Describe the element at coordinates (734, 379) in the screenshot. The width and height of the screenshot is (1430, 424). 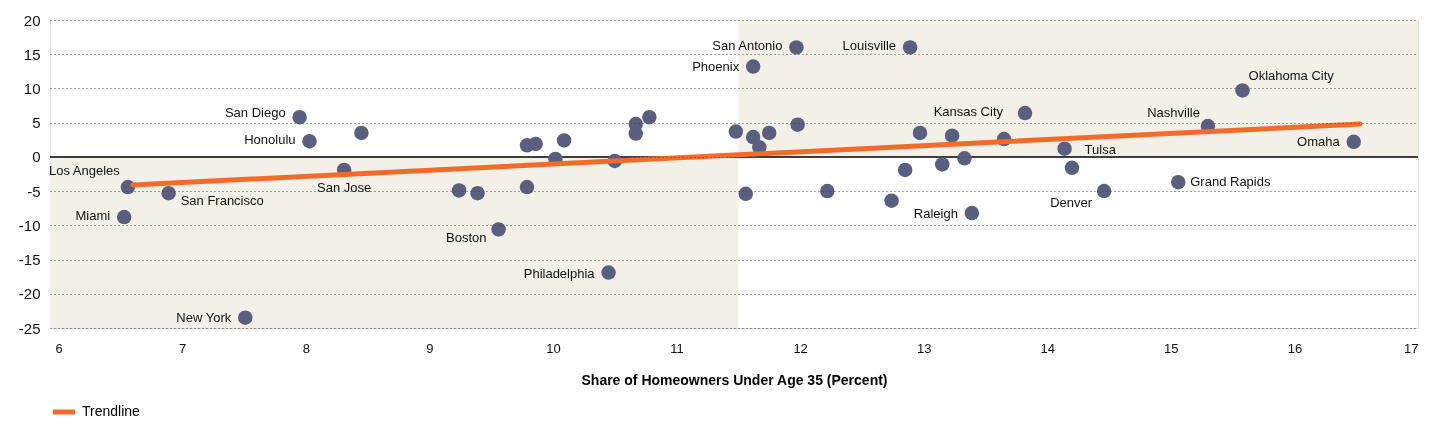
I see `x-axis-title: Share of Homeowners Under Age 35 (Percent)` at that location.